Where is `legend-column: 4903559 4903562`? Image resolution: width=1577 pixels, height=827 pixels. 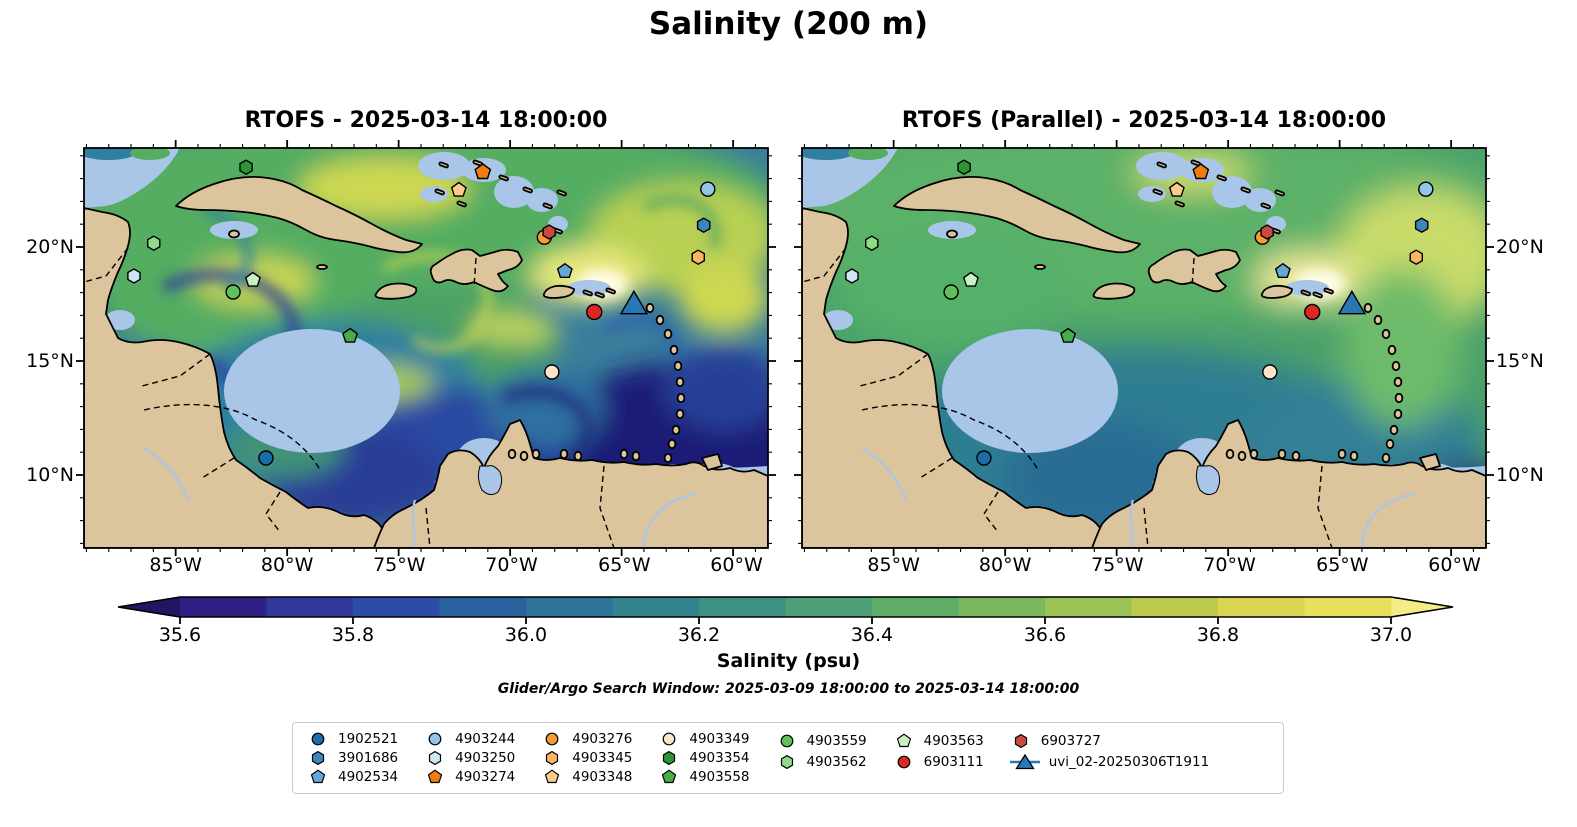
legend-column: 4903559 4903562 is located at coordinates (821, 758).